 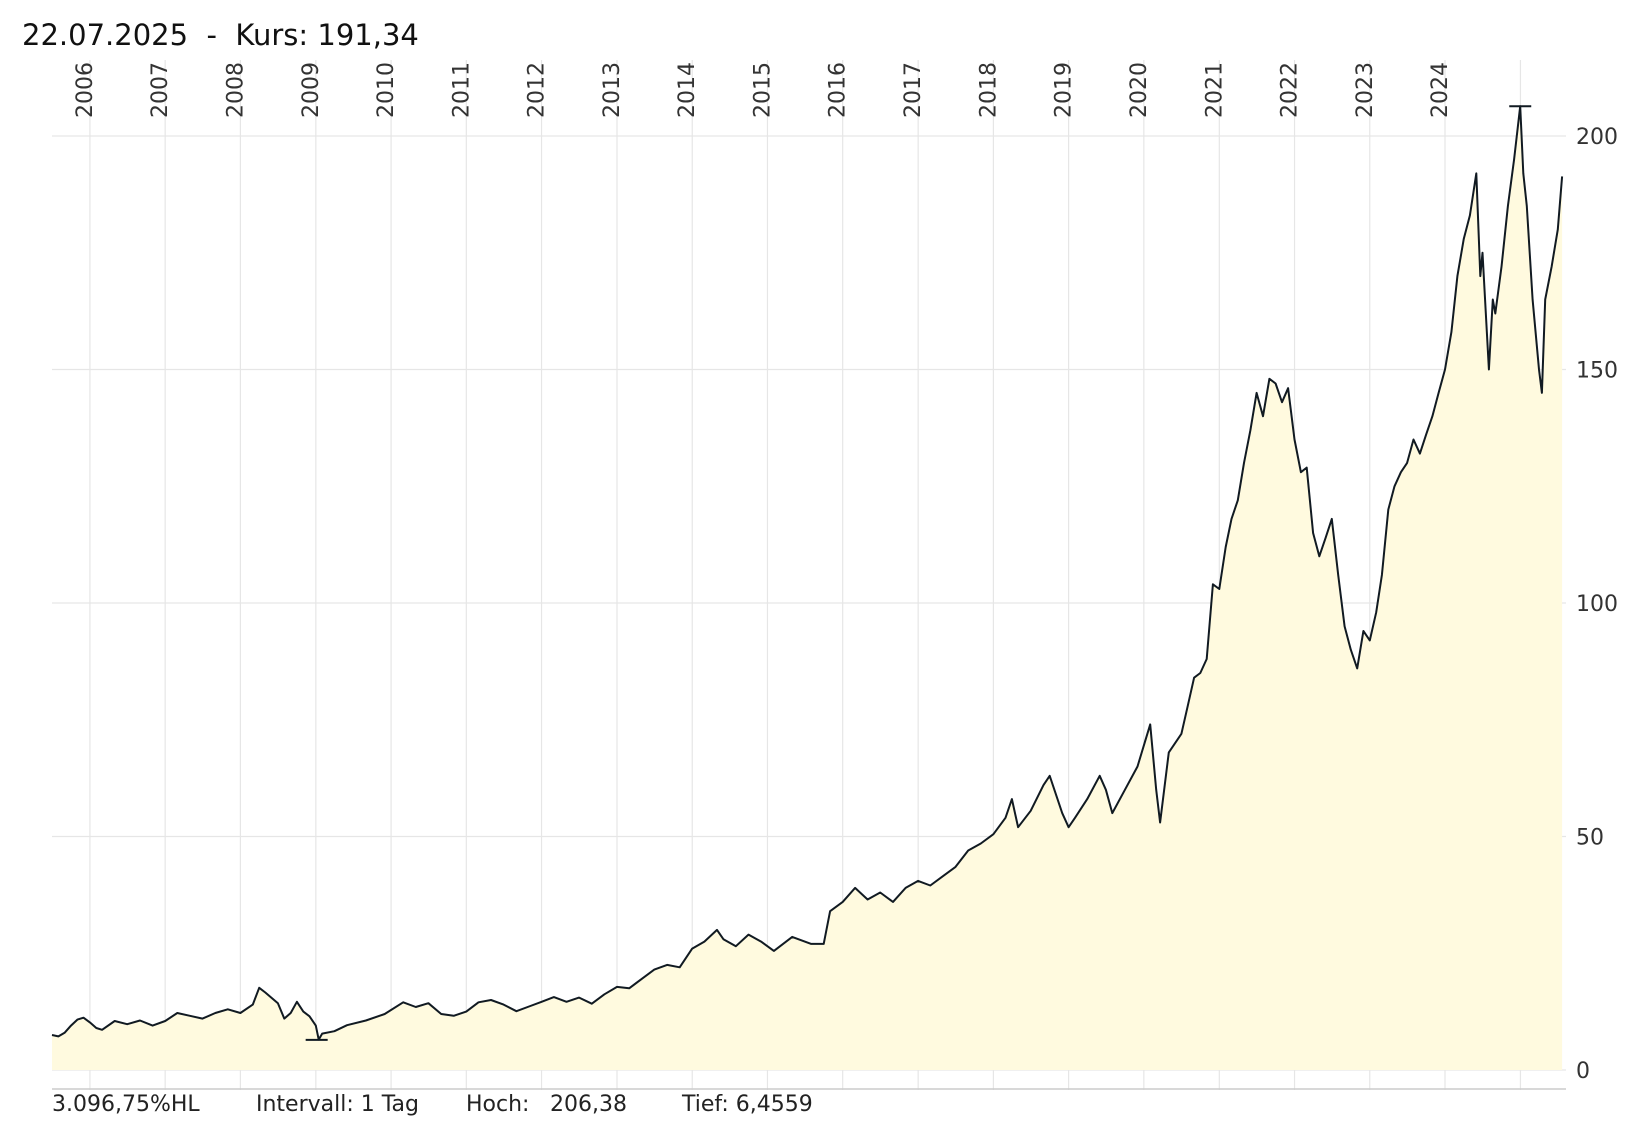 What do you see at coordinates (1214, 90) in the screenshot?
I see `x-tick-label: 2021` at bounding box center [1214, 90].